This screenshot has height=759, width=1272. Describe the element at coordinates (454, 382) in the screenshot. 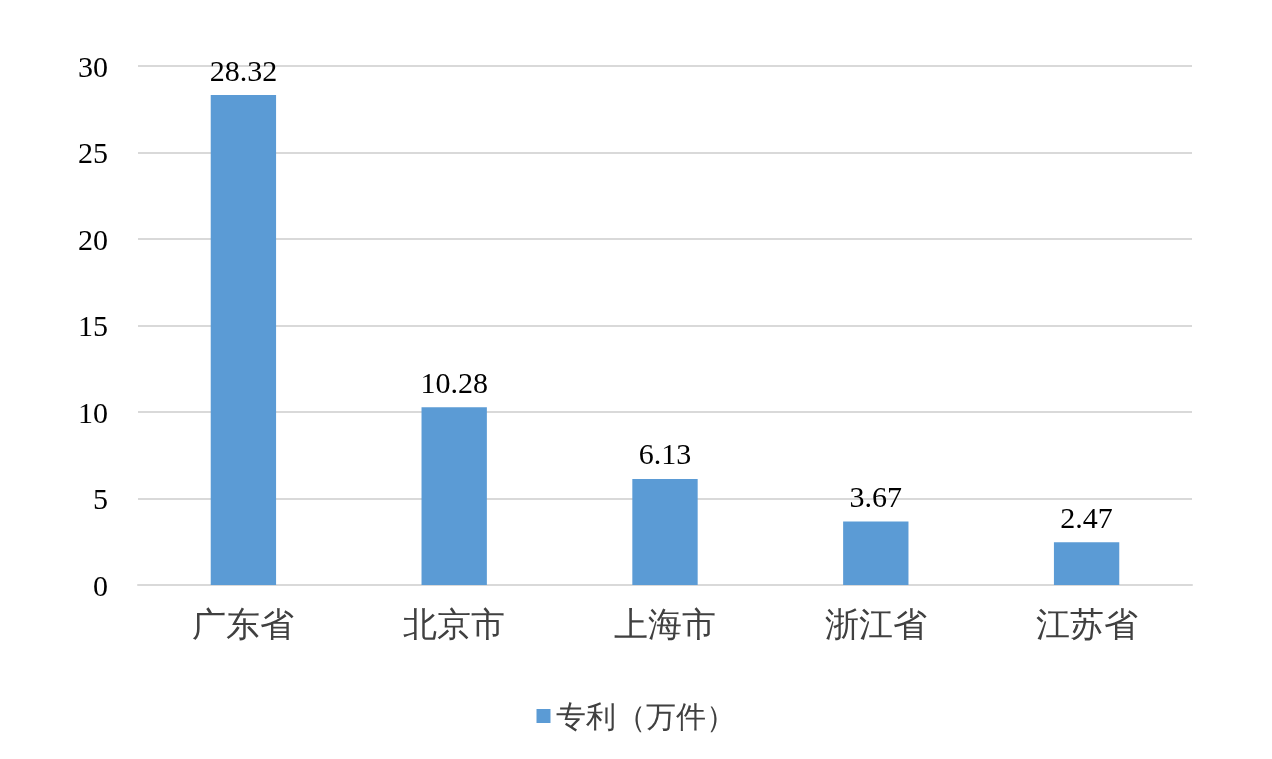

I see `data-label: 10.28` at that location.